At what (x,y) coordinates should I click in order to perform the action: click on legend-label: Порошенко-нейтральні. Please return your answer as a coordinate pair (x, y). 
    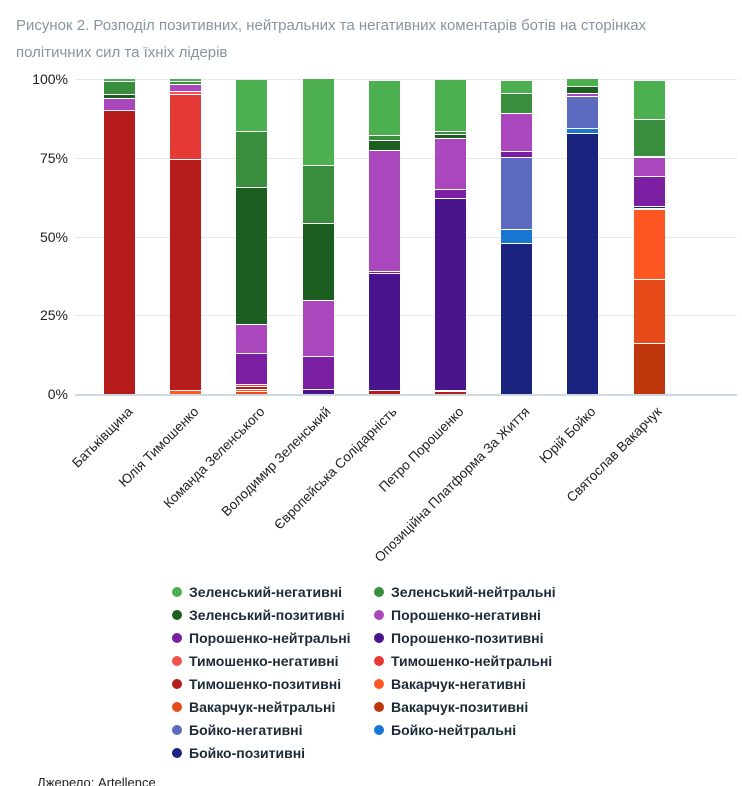
    Looking at the image, I should click on (270, 638).